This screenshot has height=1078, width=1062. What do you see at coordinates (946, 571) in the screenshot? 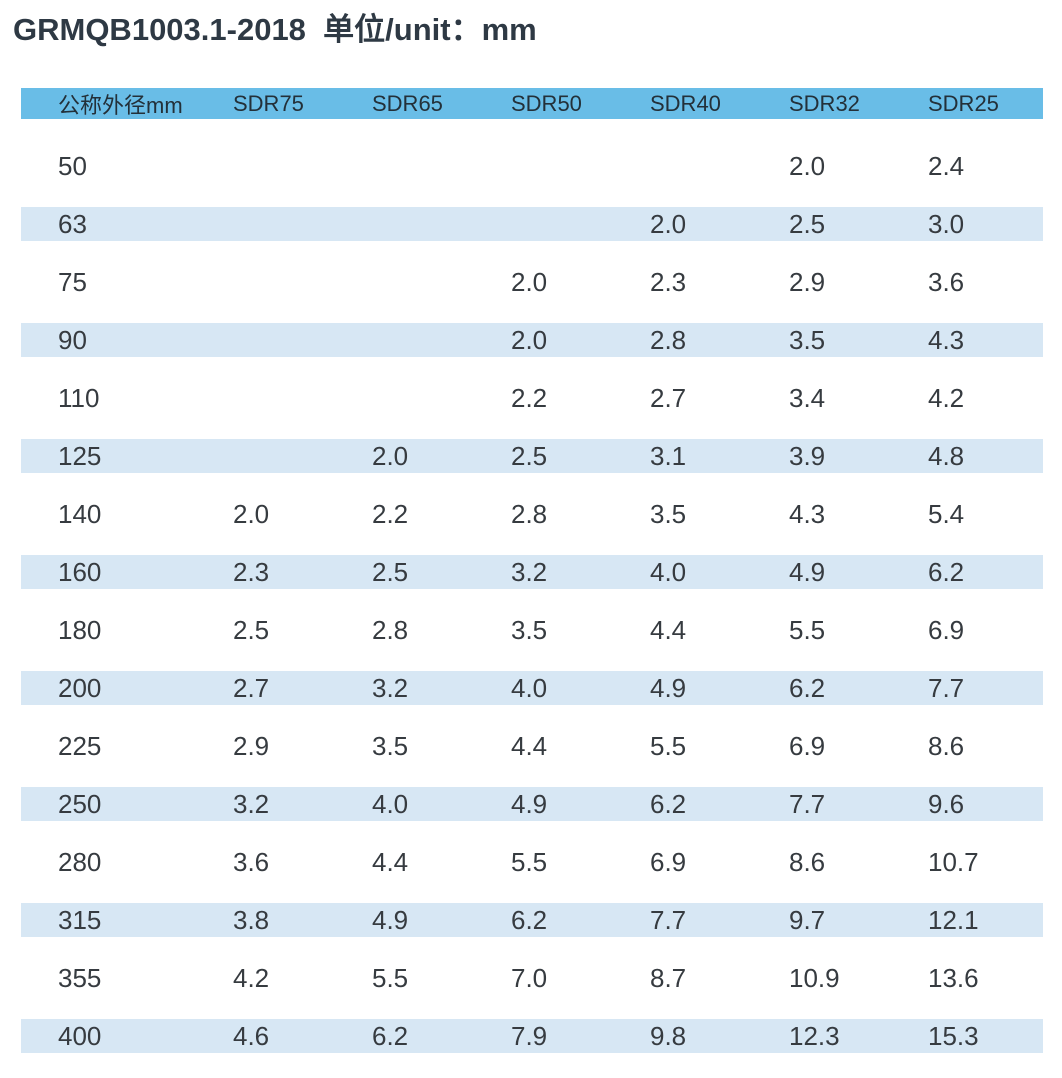
I see `cell-sdr25: 6.2` at bounding box center [946, 571].